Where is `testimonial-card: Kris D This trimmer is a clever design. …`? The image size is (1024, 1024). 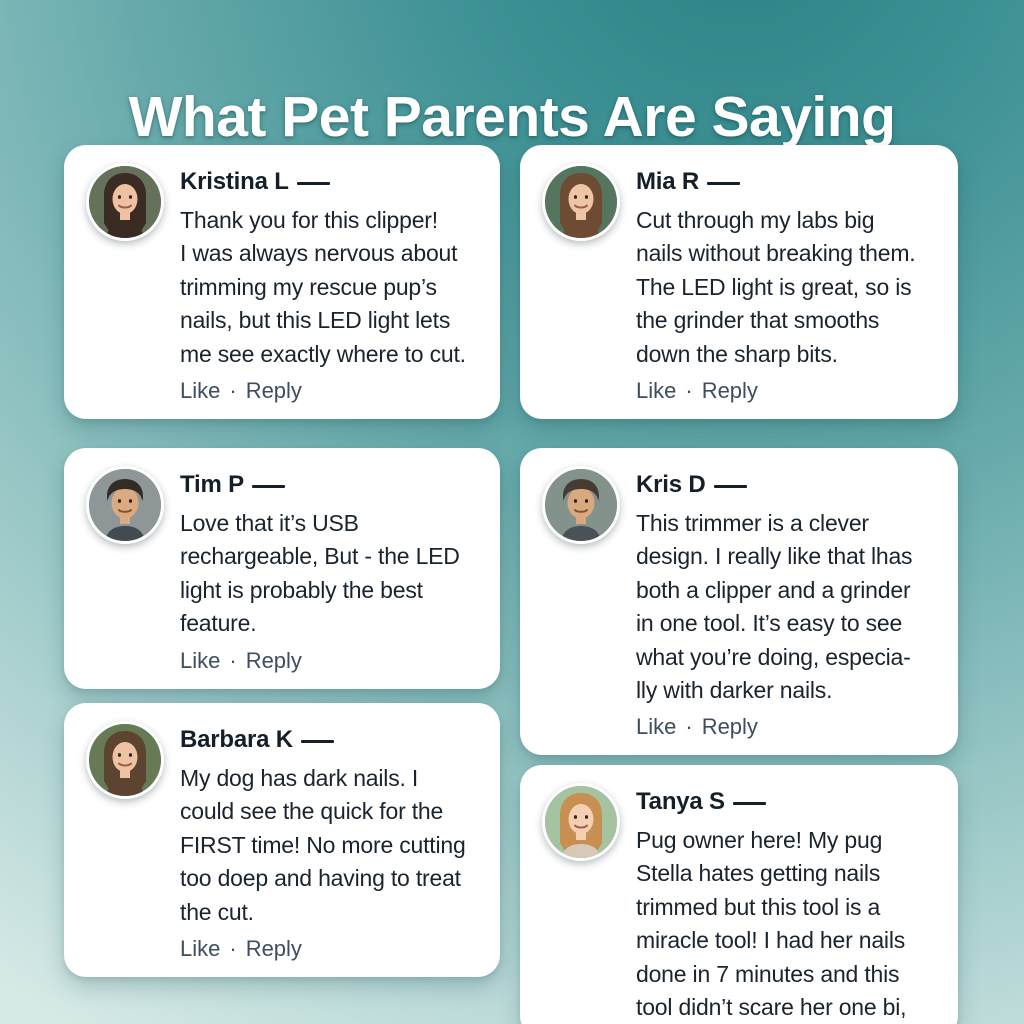 testimonial-card: Kris D This trimmer is a clever design. … is located at coordinates (739, 602).